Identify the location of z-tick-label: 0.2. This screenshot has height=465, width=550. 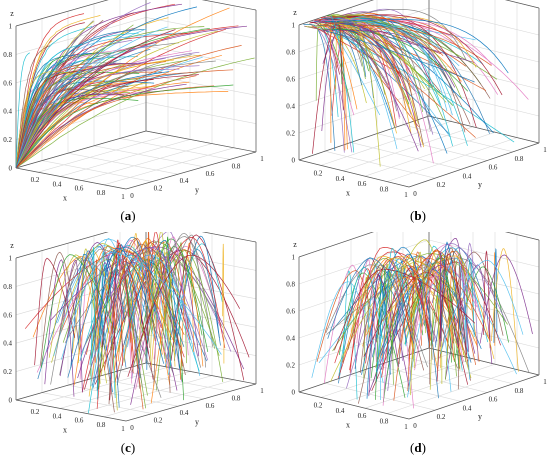
(7, 140).